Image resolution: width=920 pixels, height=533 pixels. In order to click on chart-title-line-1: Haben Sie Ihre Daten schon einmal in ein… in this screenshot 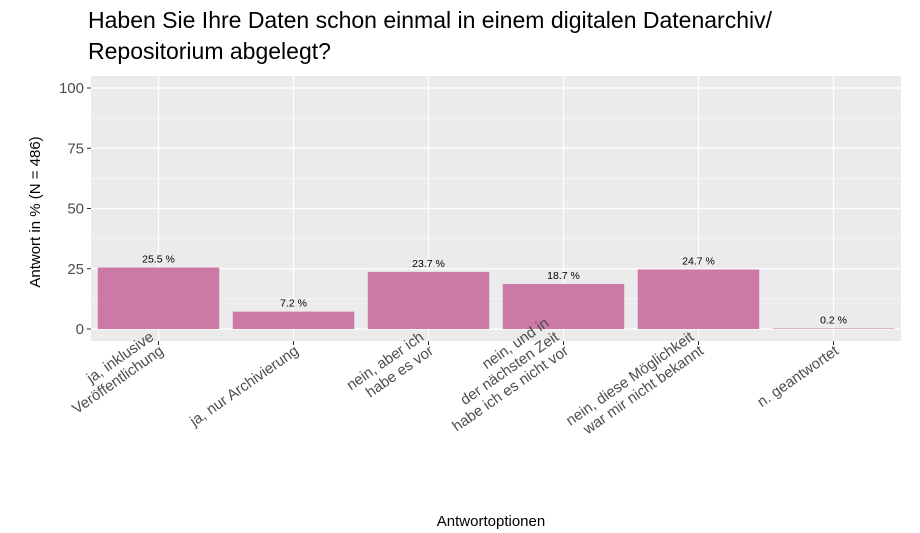, I will do `click(430, 20)`.